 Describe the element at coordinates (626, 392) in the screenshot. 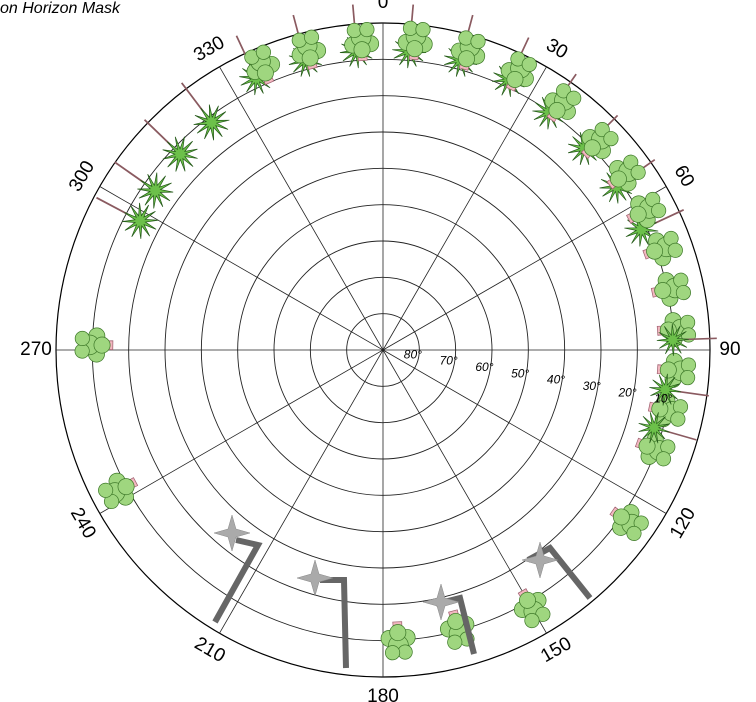

I see `elevation-label: 20°` at that location.